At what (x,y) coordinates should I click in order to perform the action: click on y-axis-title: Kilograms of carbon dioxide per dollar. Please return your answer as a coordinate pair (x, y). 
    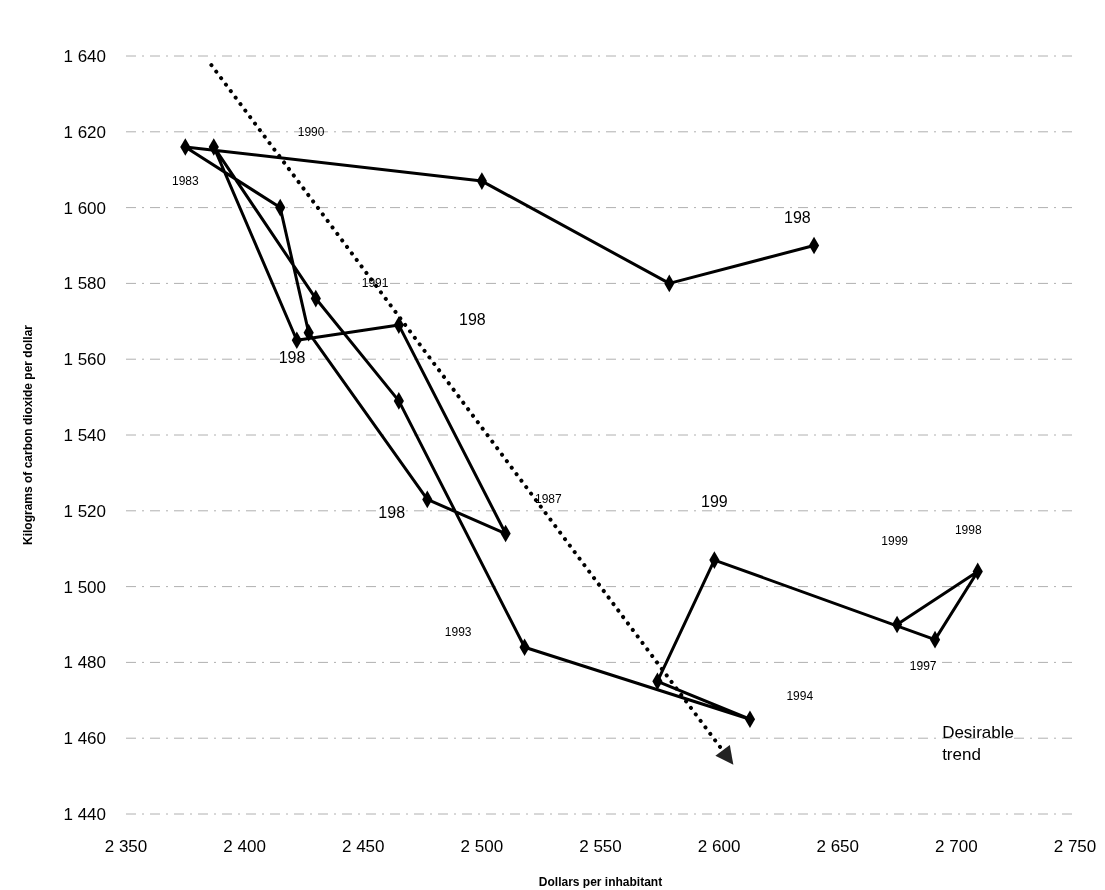
    Looking at the image, I should click on (28, 435).